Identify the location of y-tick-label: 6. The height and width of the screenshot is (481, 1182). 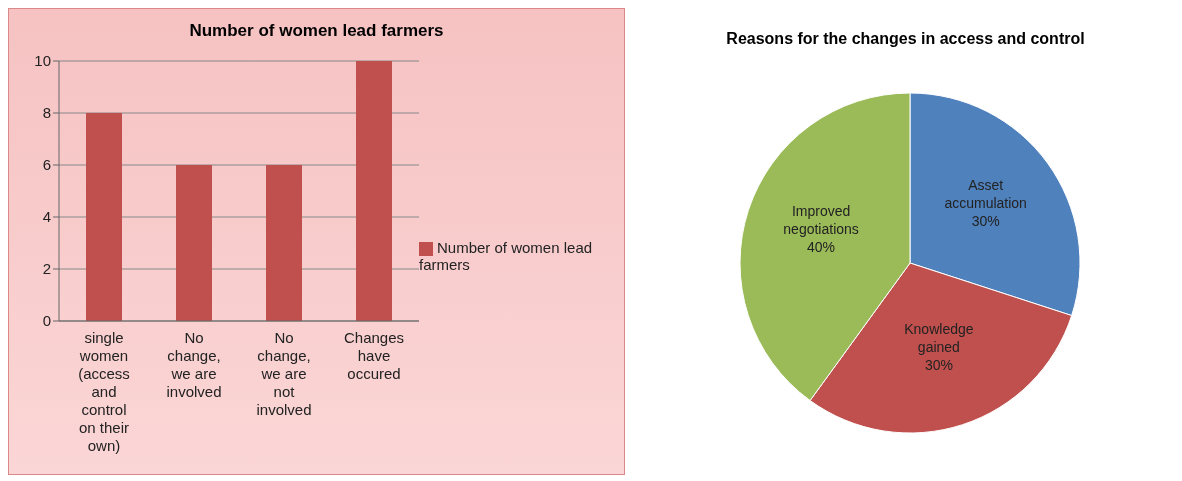
(46, 165).